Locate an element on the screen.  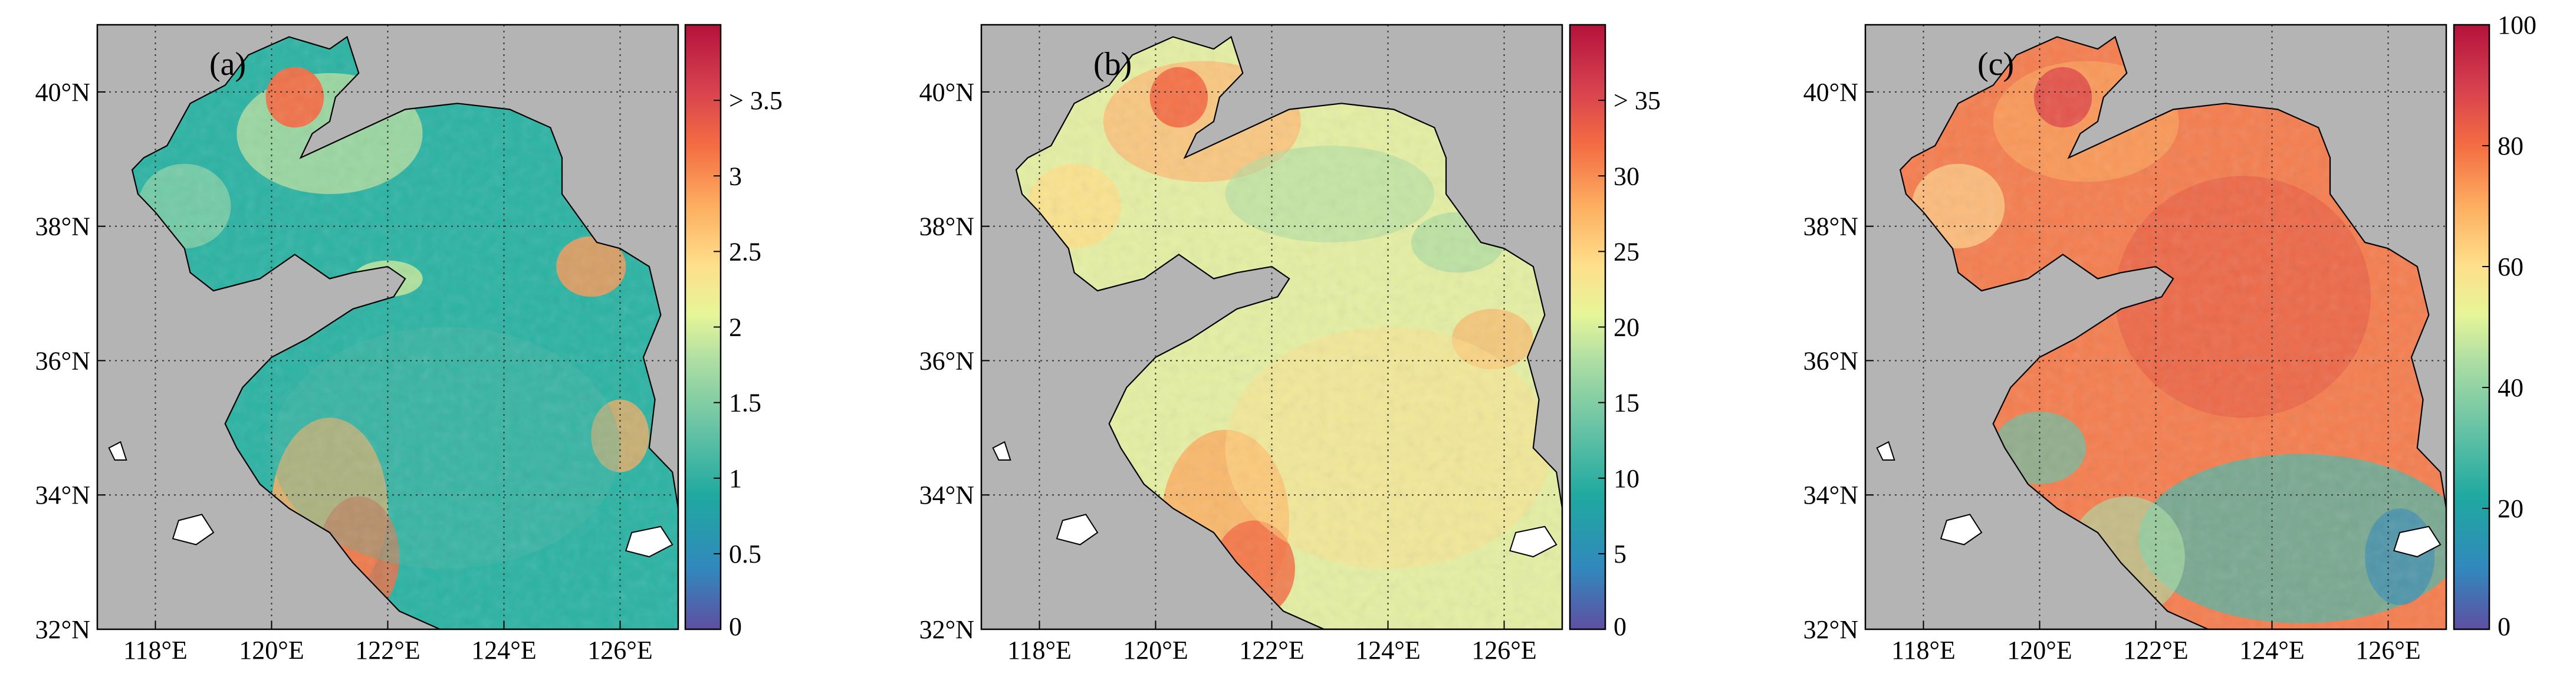
colorbar-tick-label: 2.5 is located at coordinates (745, 251).